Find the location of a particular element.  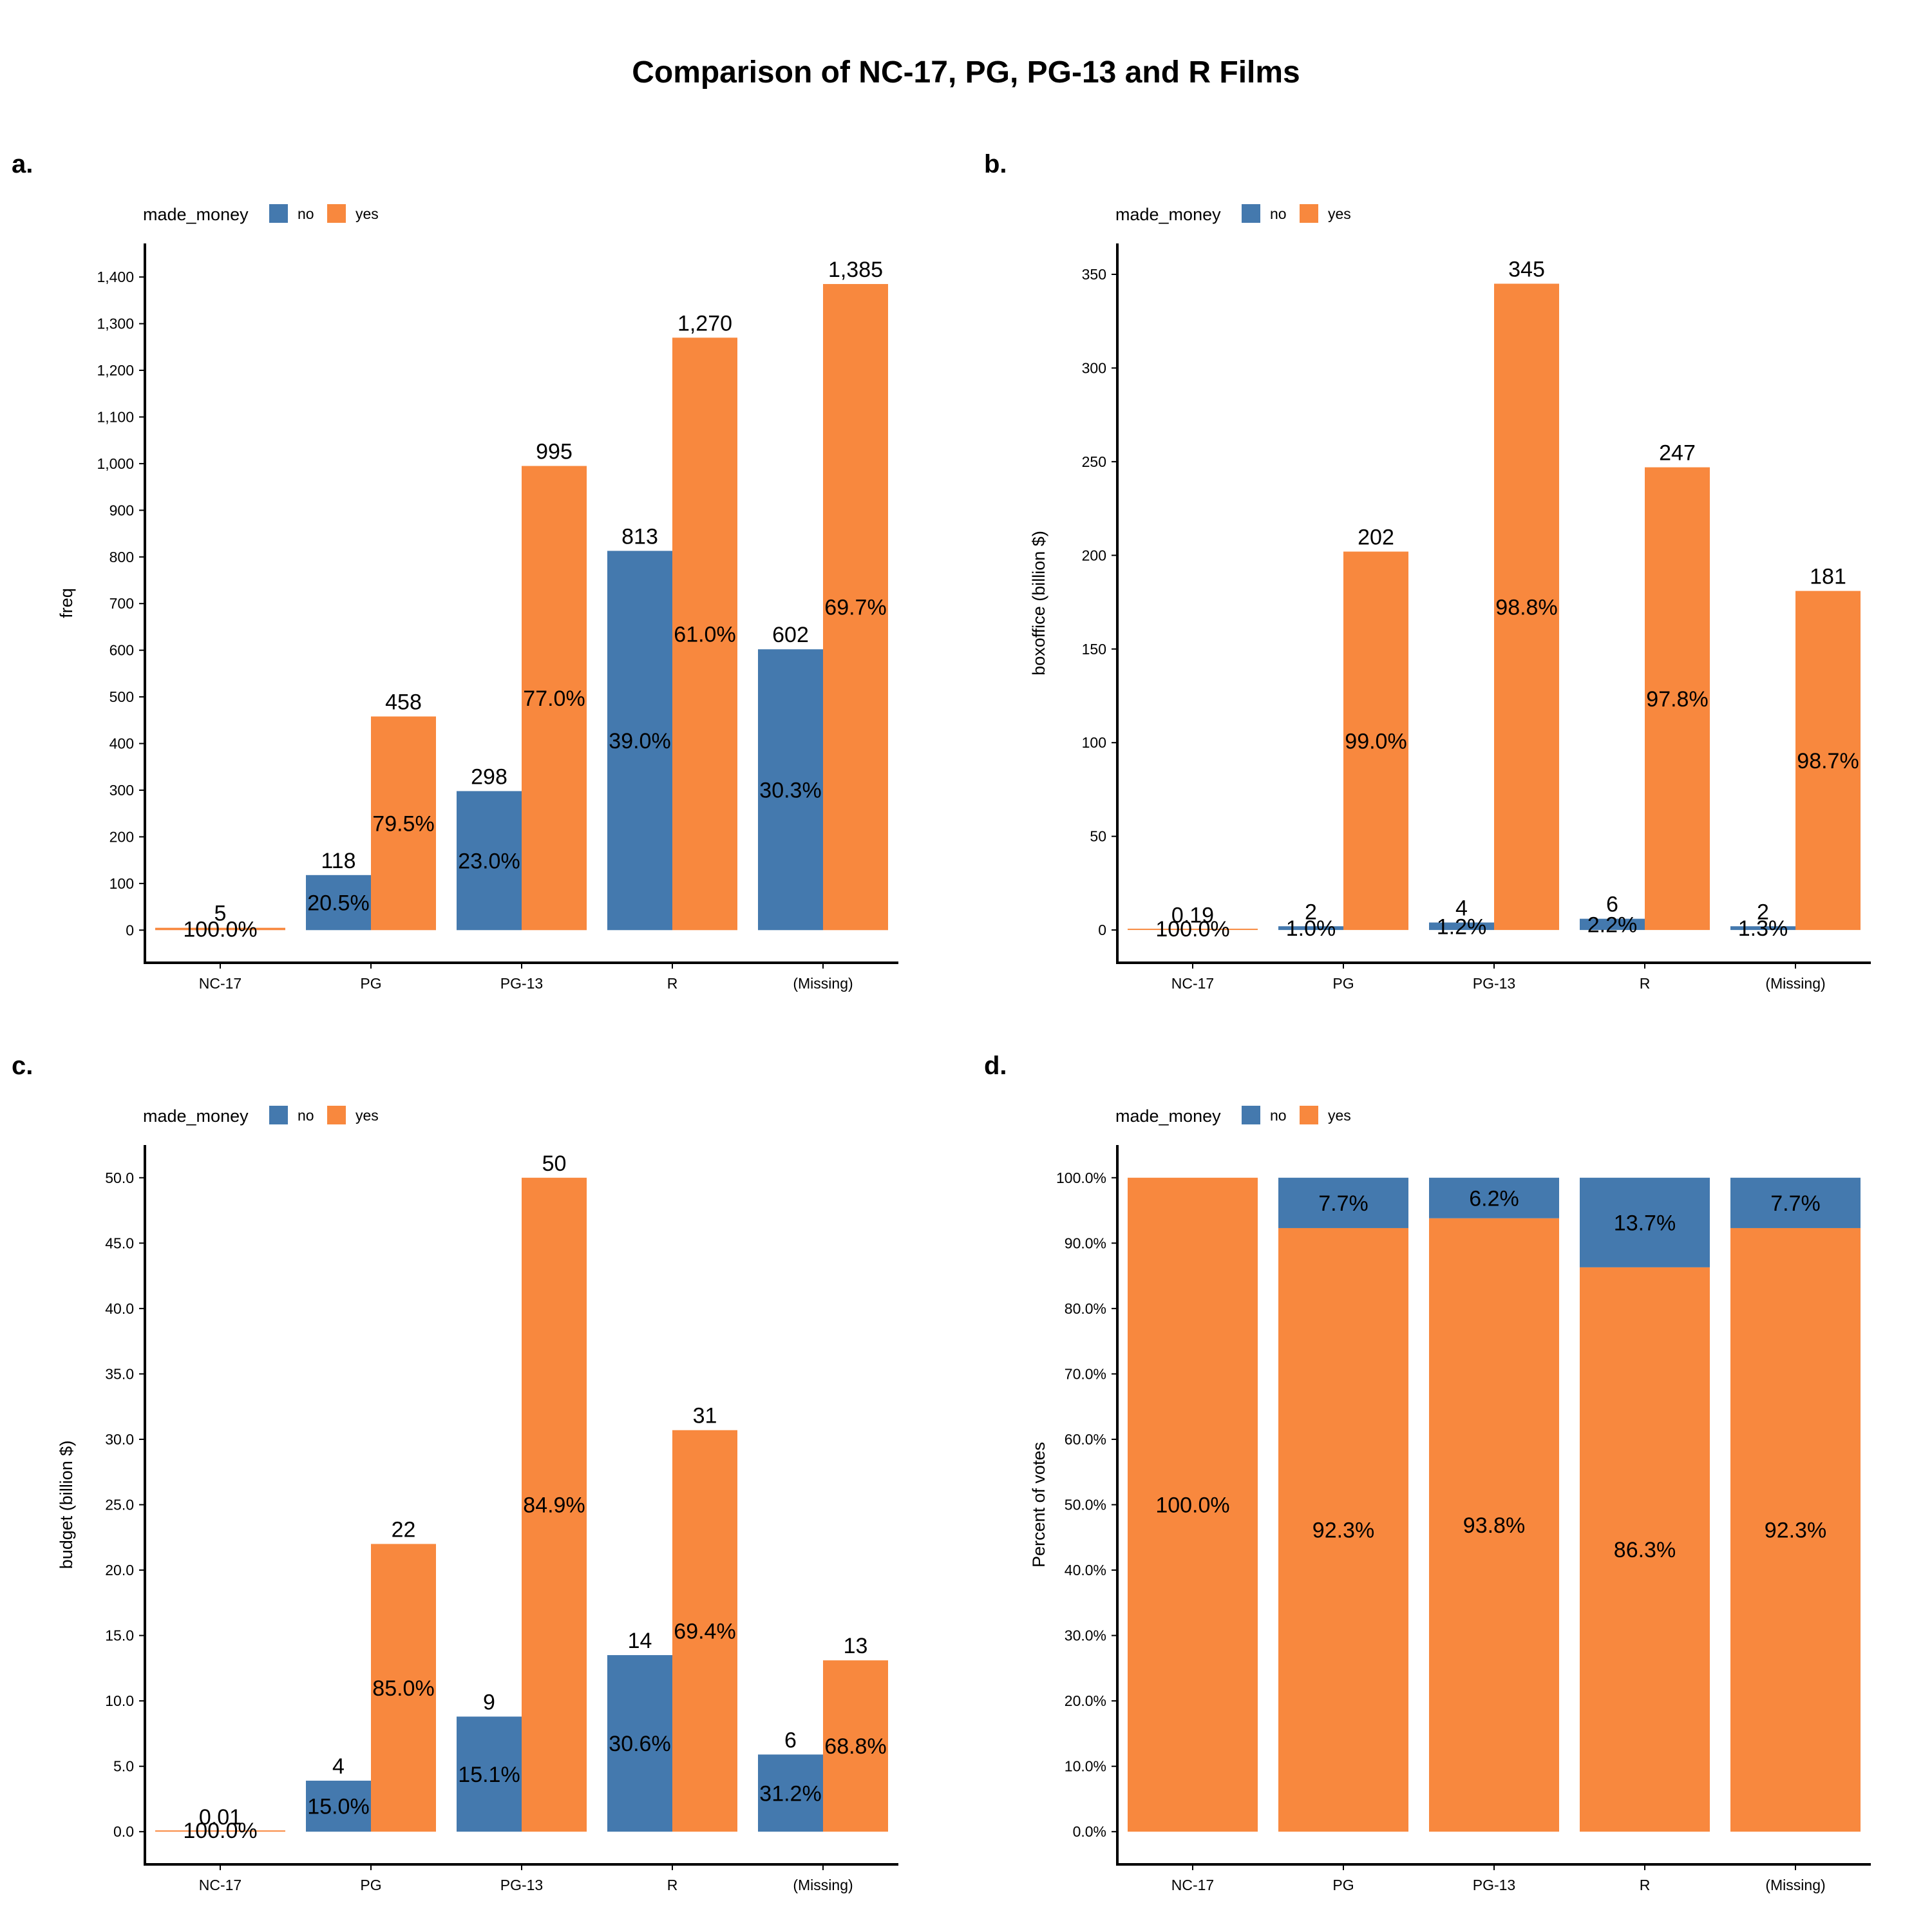

data-label: 247 is located at coordinates (1677, 453).